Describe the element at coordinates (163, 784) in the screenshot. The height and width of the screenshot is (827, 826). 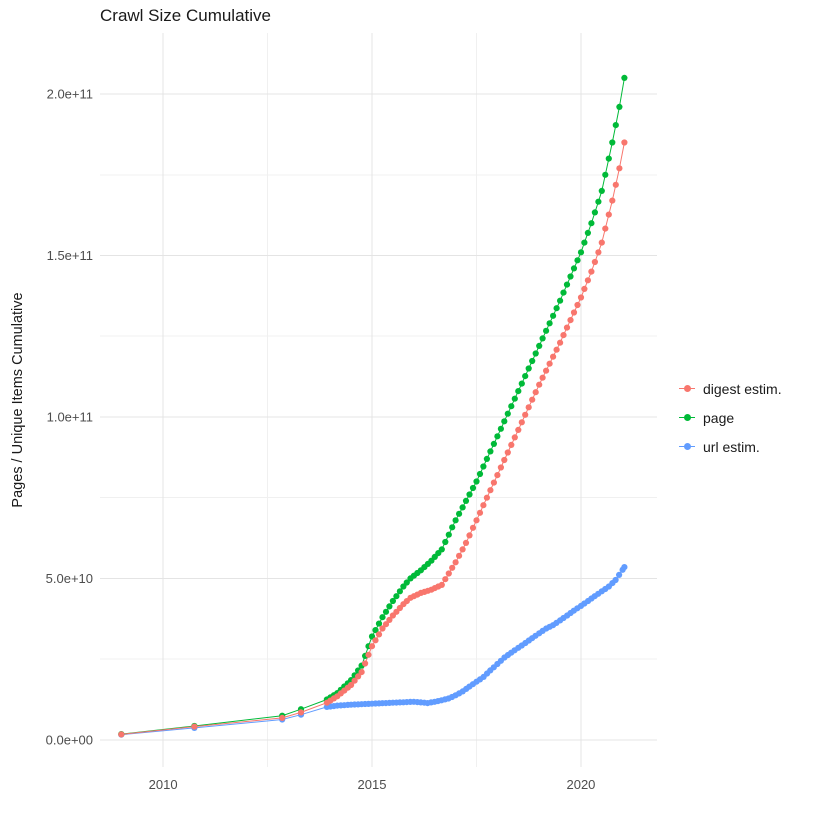
I see `x-tick-label: 2010` at that location.